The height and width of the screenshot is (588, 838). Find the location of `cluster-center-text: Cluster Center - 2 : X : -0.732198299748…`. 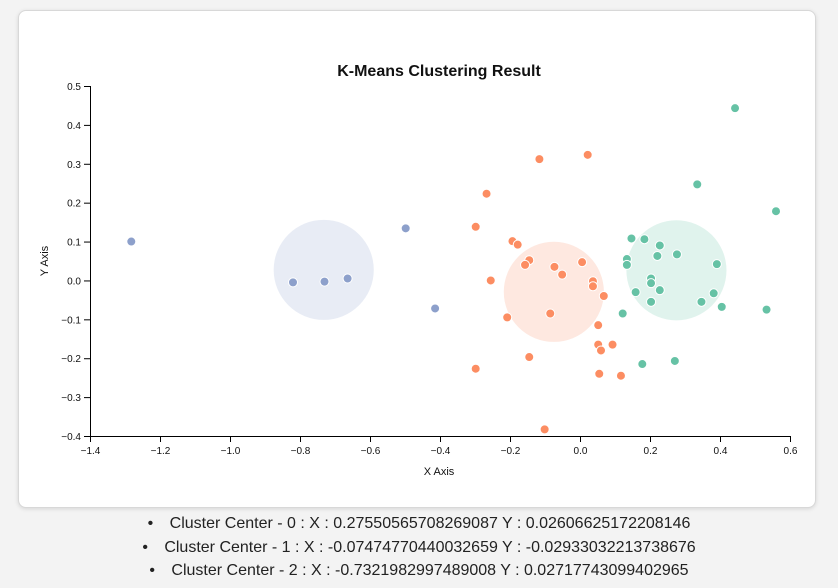

cluster-center-text: Cluster Center - 2 : X : -0.732198299748… is located at coordinates (430, 570).